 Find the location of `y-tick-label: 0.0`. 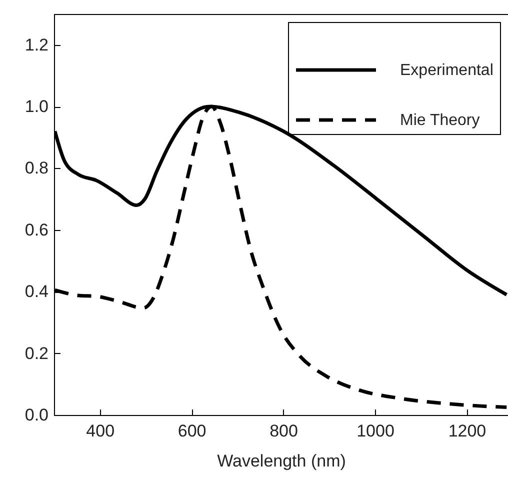

y-tick-label: 0.0 is located at coordinates (36, 415).